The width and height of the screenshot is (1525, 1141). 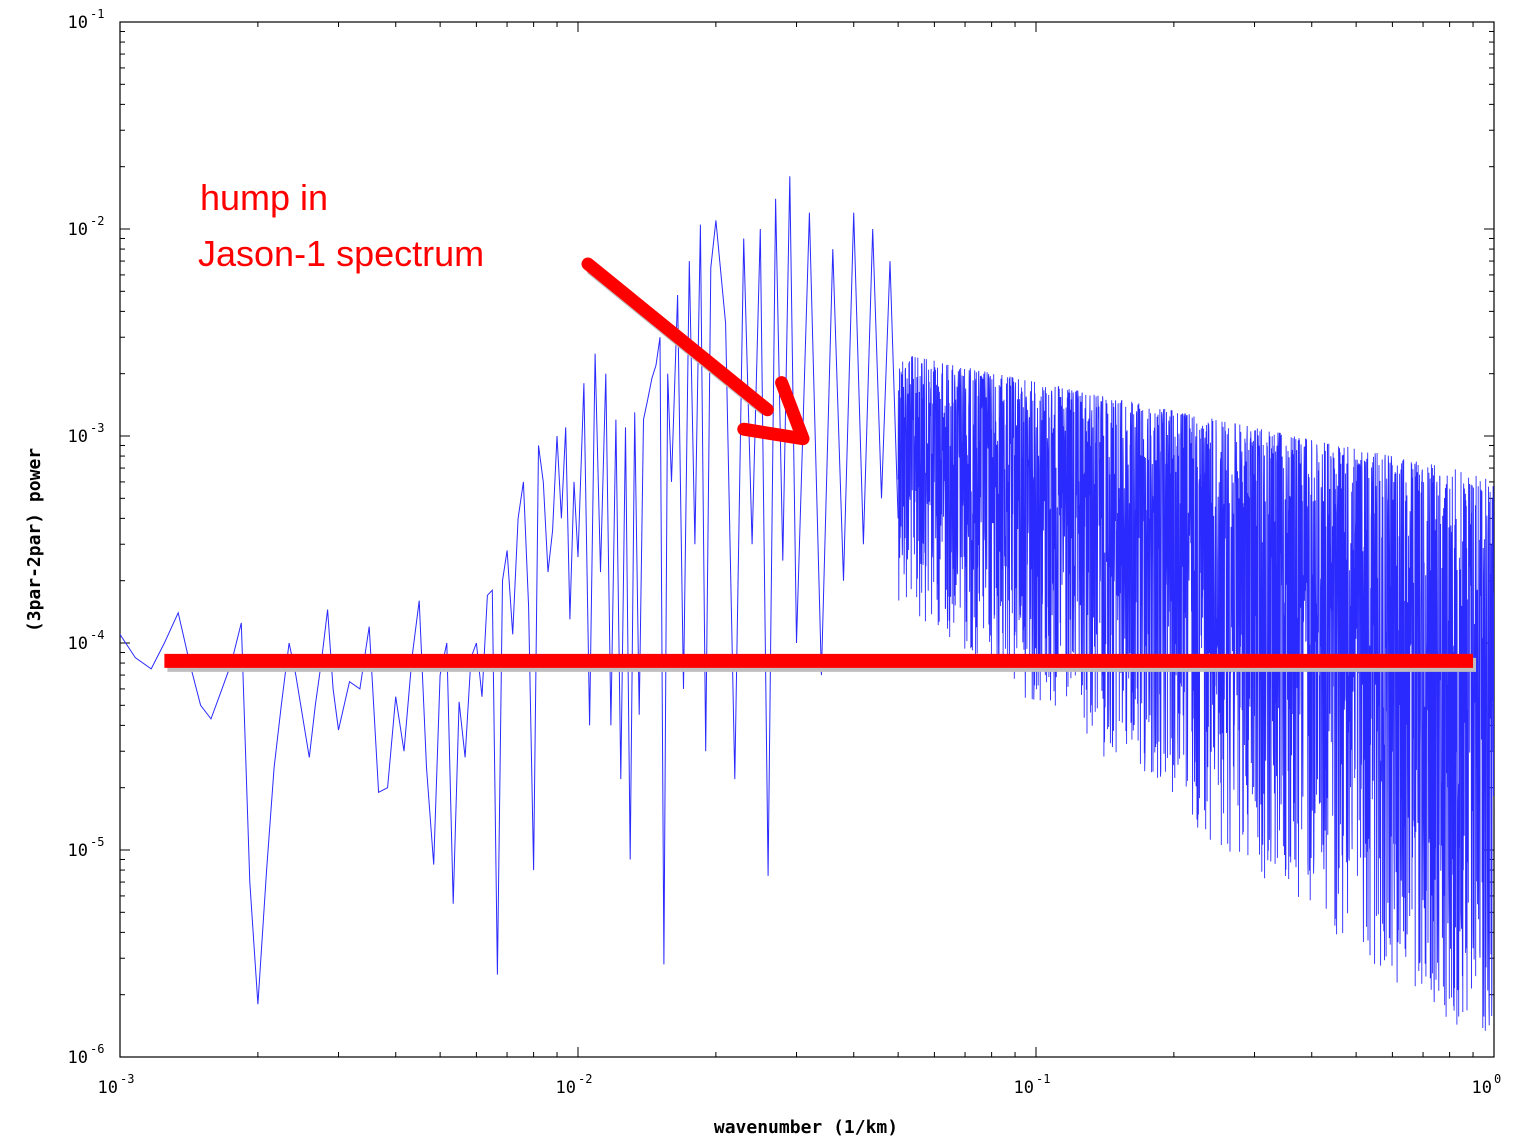 I want to click on y-tick-exponent: -5, so click(x=97, y=842).